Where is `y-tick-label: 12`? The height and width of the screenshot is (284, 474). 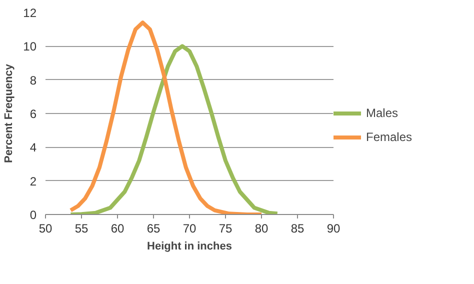 y-tick-label: 12 is located at coordinates (30, 13).